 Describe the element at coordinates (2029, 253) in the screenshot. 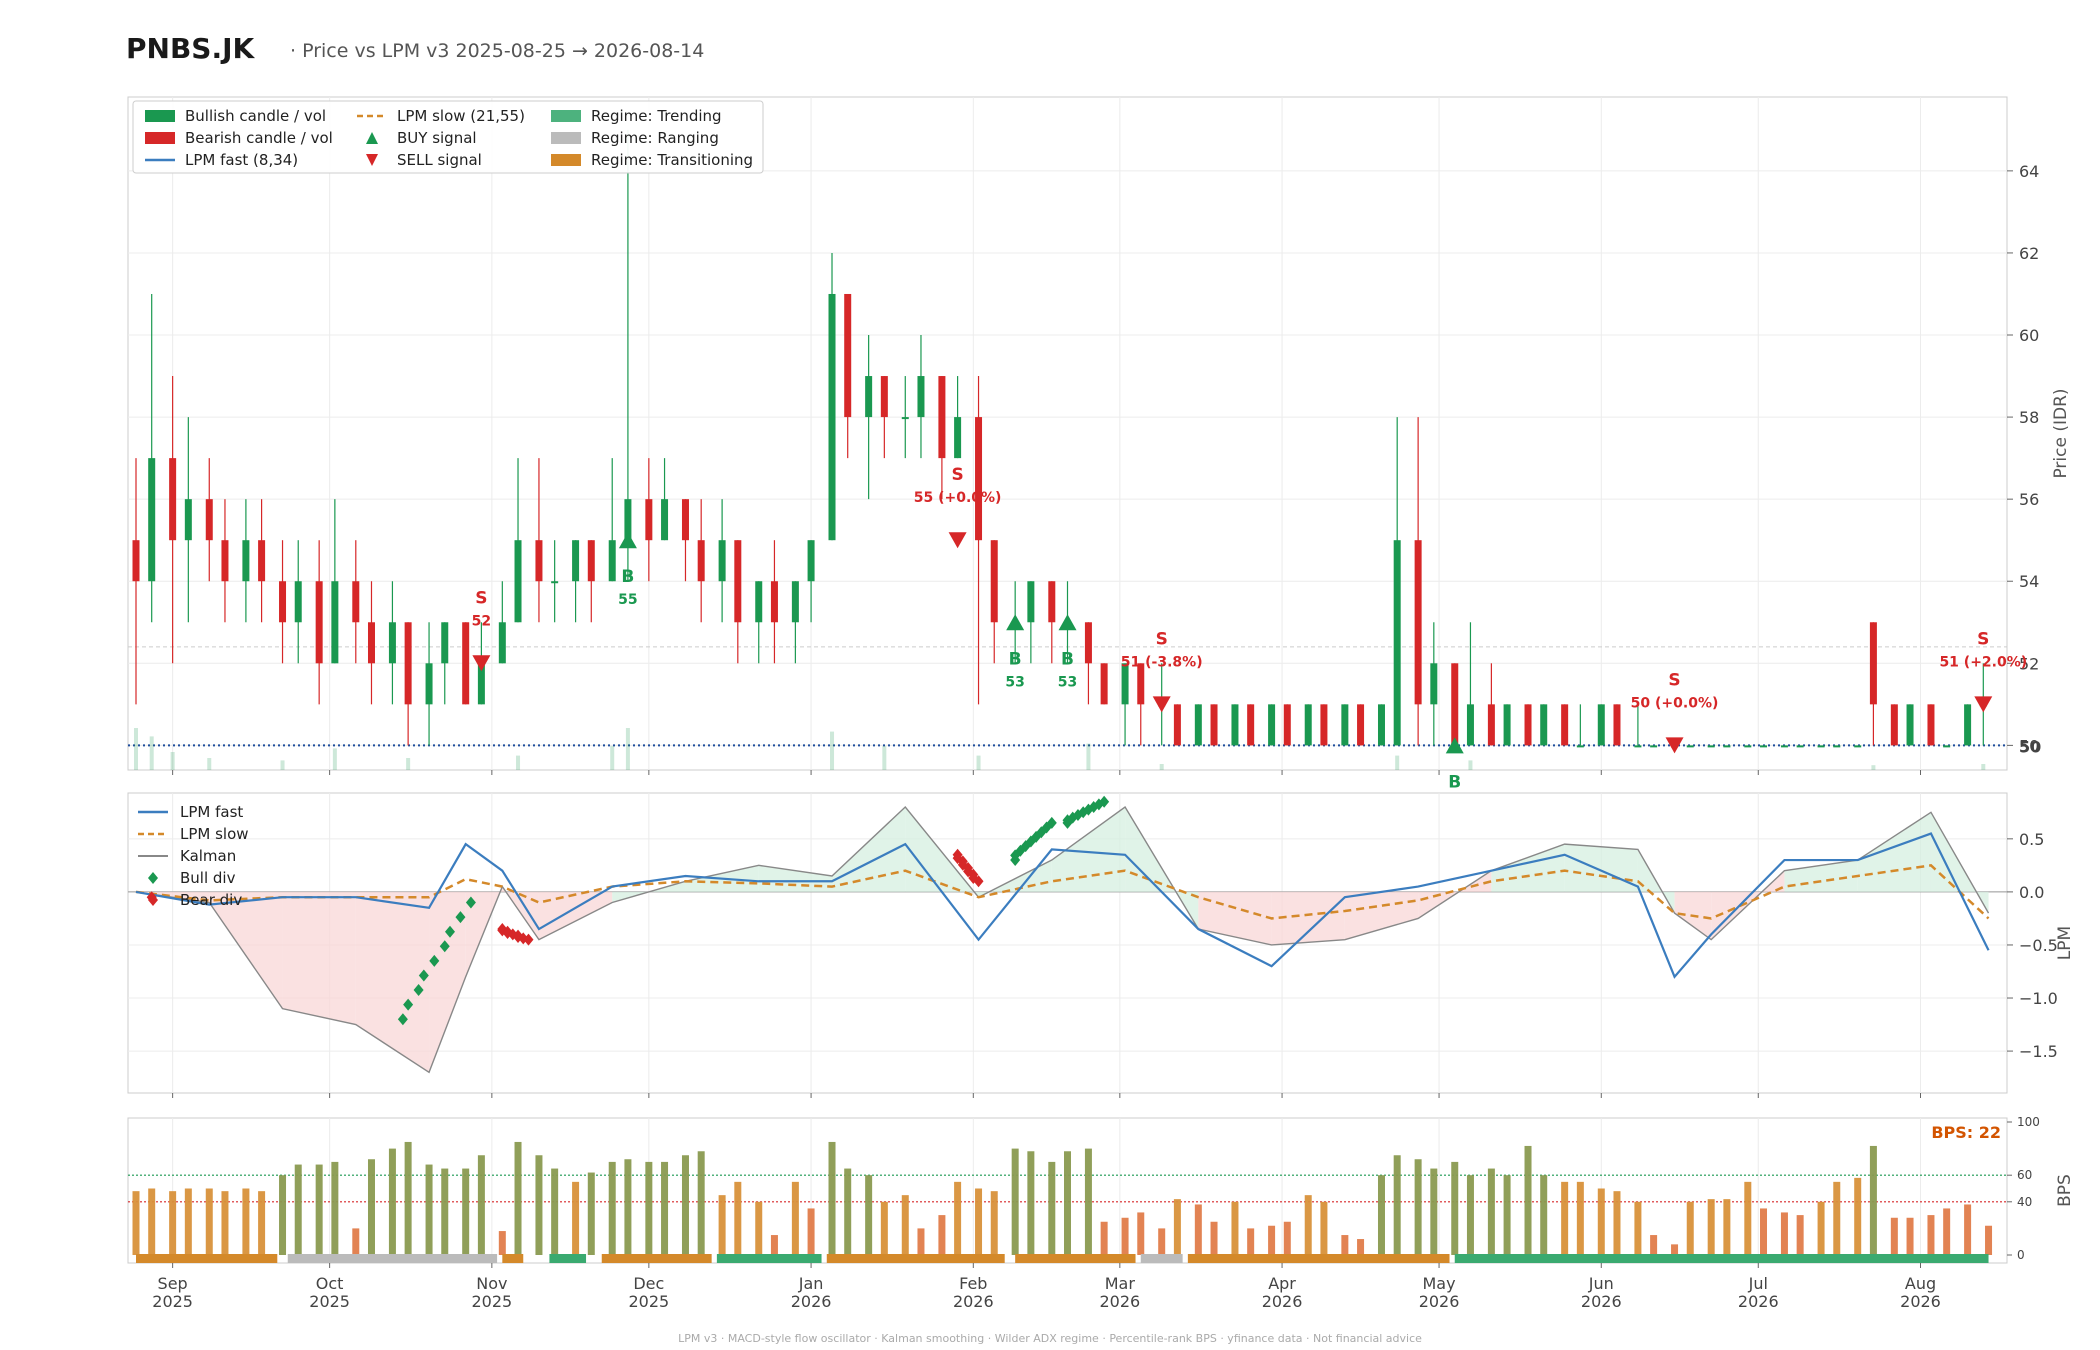

I see `price-ytick-label: 62` at that location.